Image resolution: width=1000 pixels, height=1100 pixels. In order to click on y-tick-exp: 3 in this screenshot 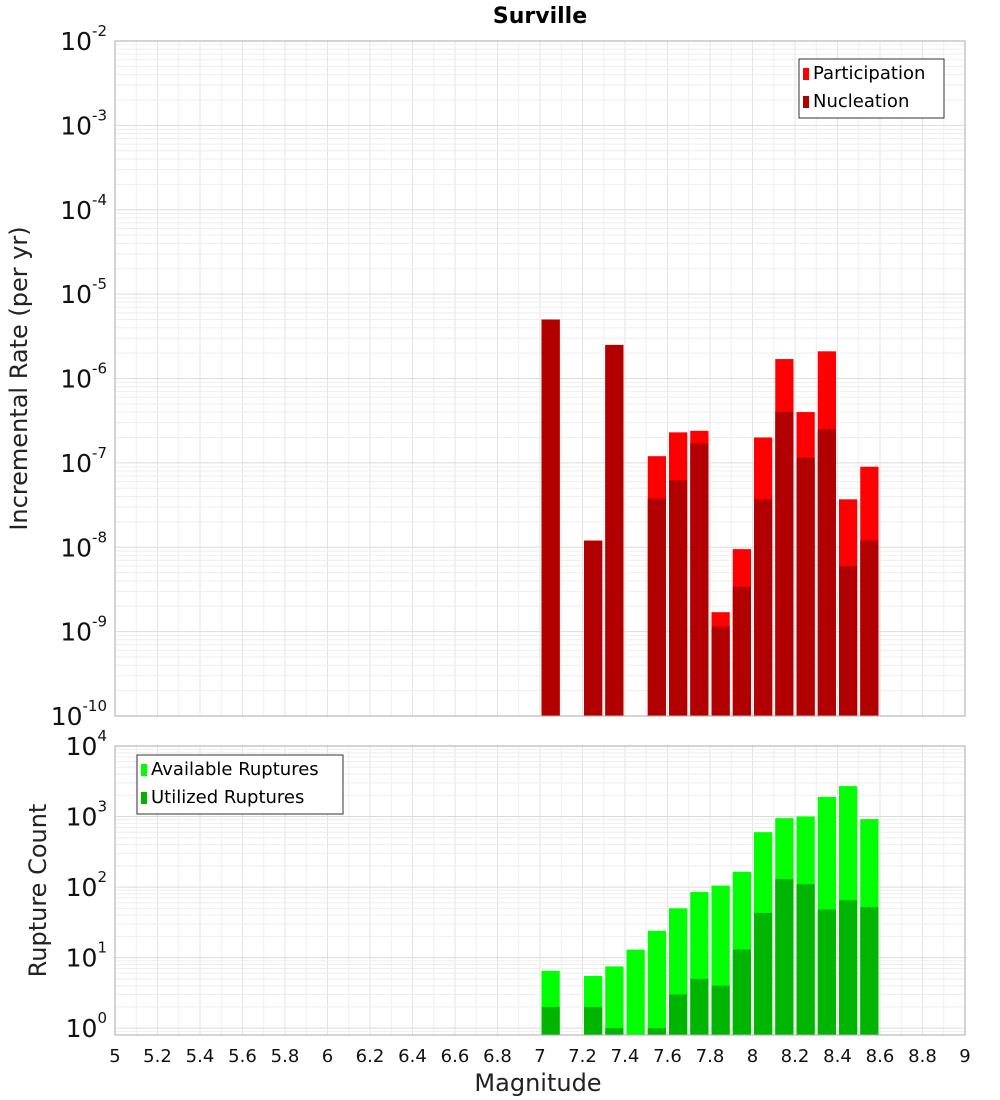, I will do `click(102, 807)`.